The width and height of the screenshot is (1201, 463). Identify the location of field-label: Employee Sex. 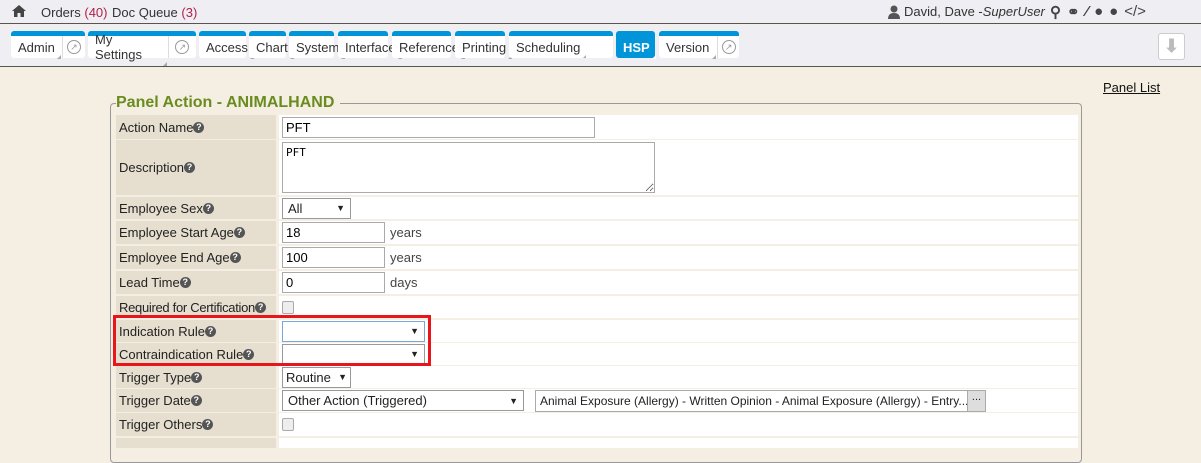
(161, 208).